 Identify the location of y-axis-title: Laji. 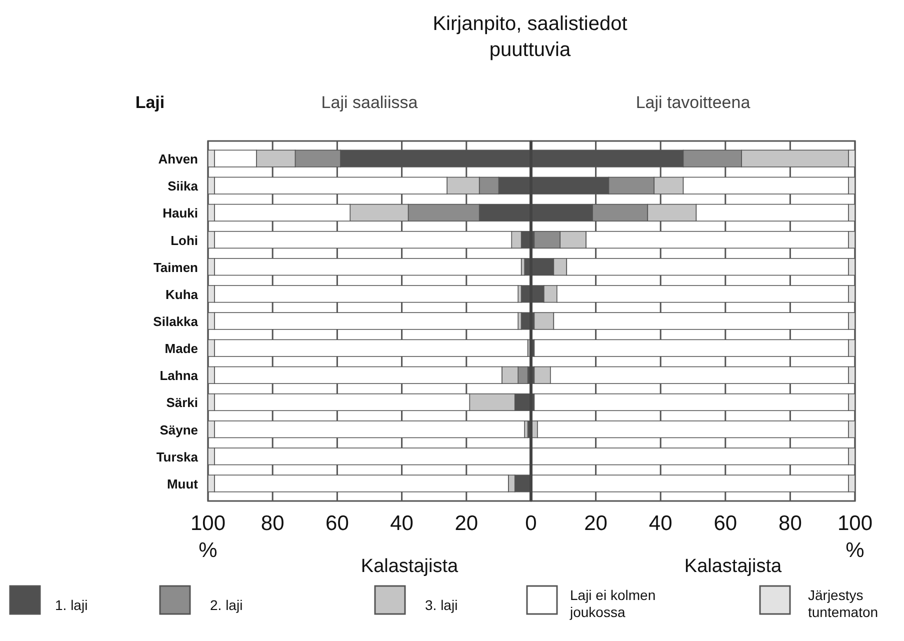
(150, 102).